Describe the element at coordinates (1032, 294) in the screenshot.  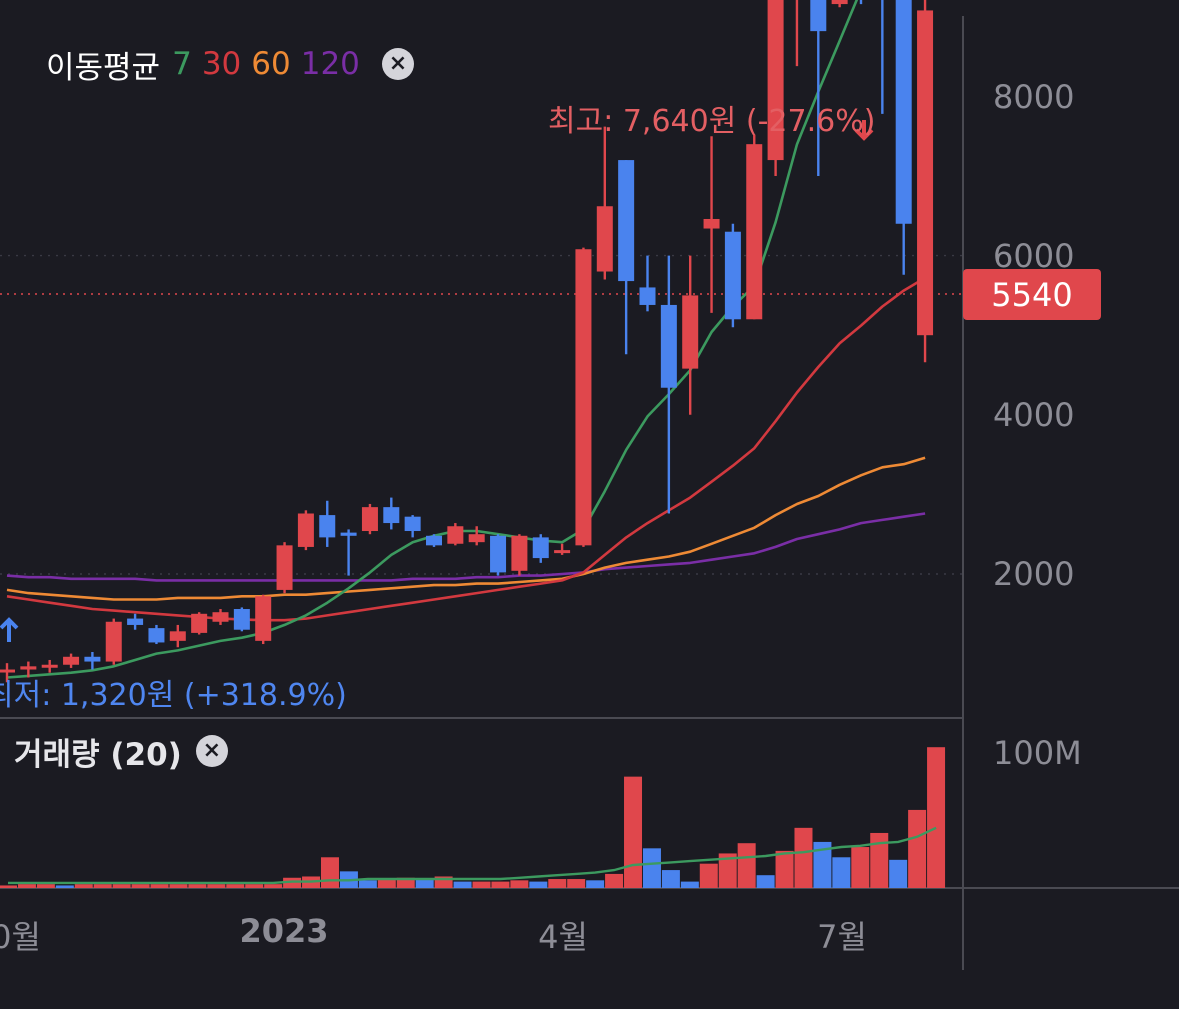
I see `current-price-tag: 5540` at that location.